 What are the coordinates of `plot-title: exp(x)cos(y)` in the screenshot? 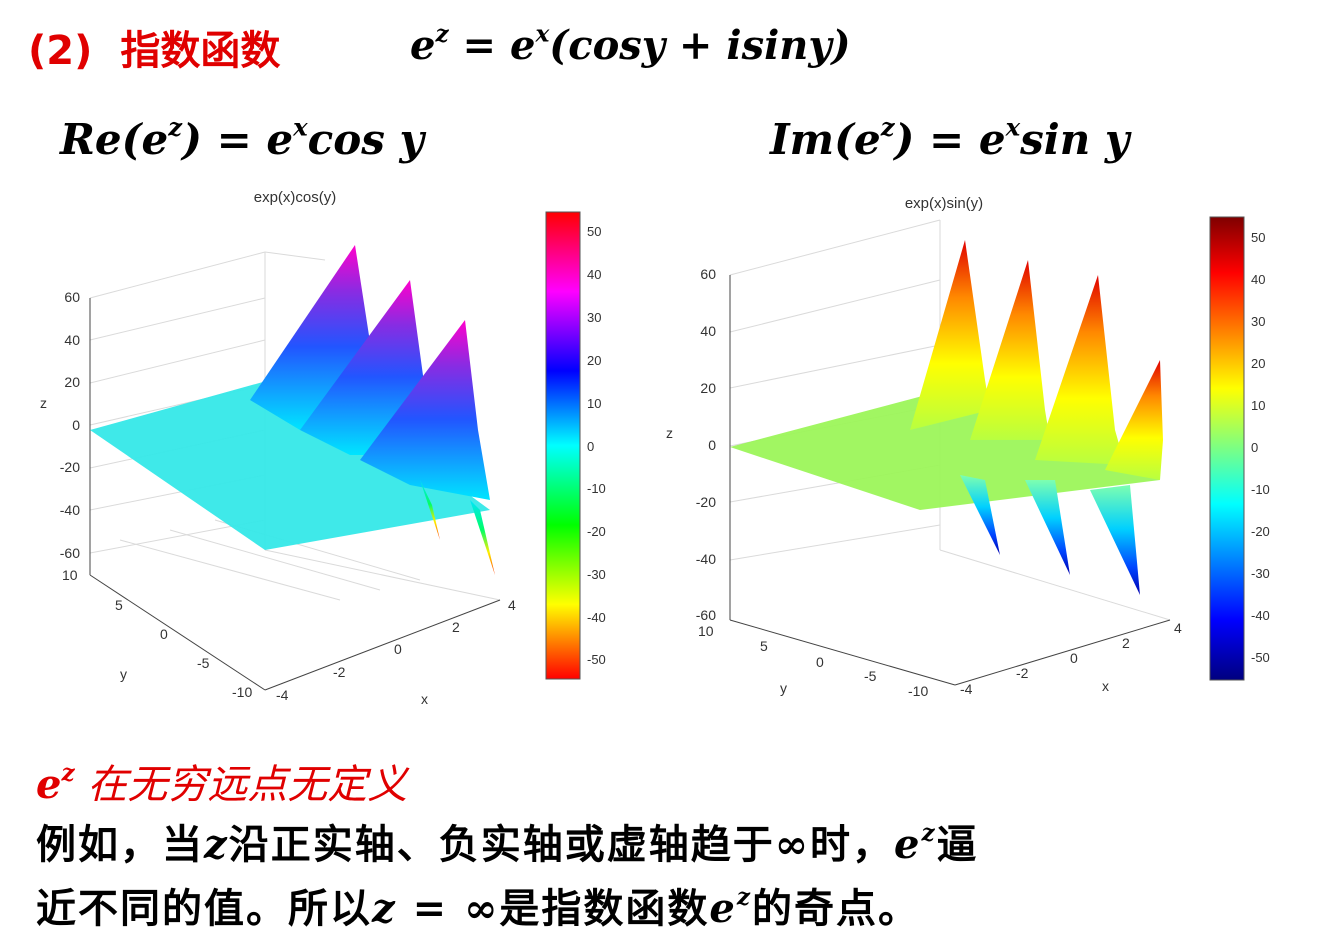 It's located at (295, 197).